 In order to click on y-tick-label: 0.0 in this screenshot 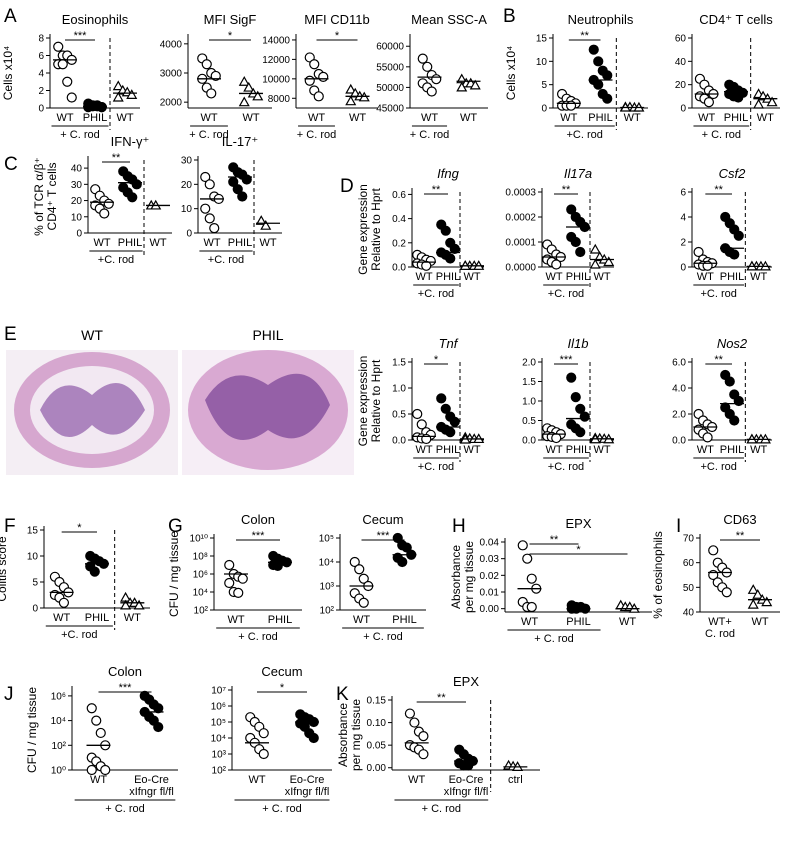, I will do `click(399, 268)`.